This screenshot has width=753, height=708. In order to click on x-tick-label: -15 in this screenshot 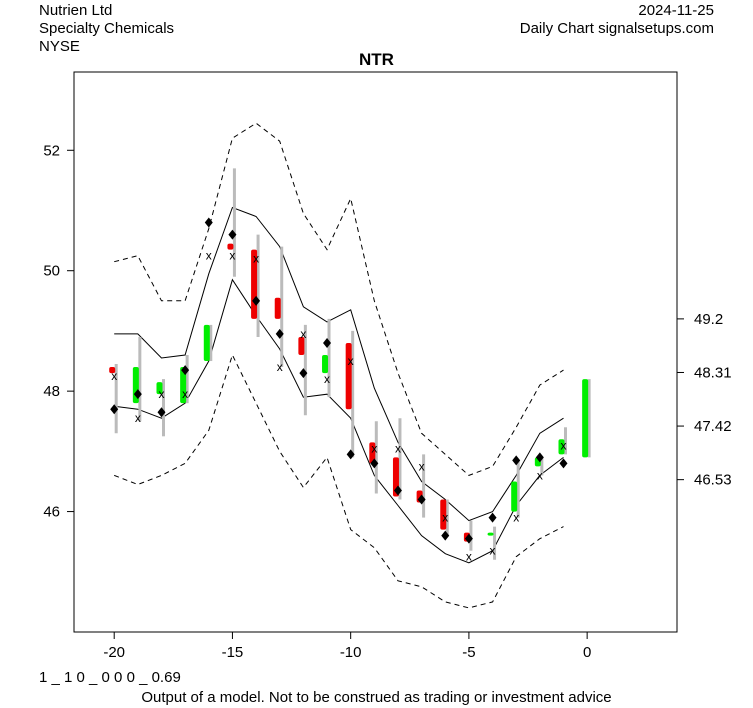, I will do `click(233, 652)`.